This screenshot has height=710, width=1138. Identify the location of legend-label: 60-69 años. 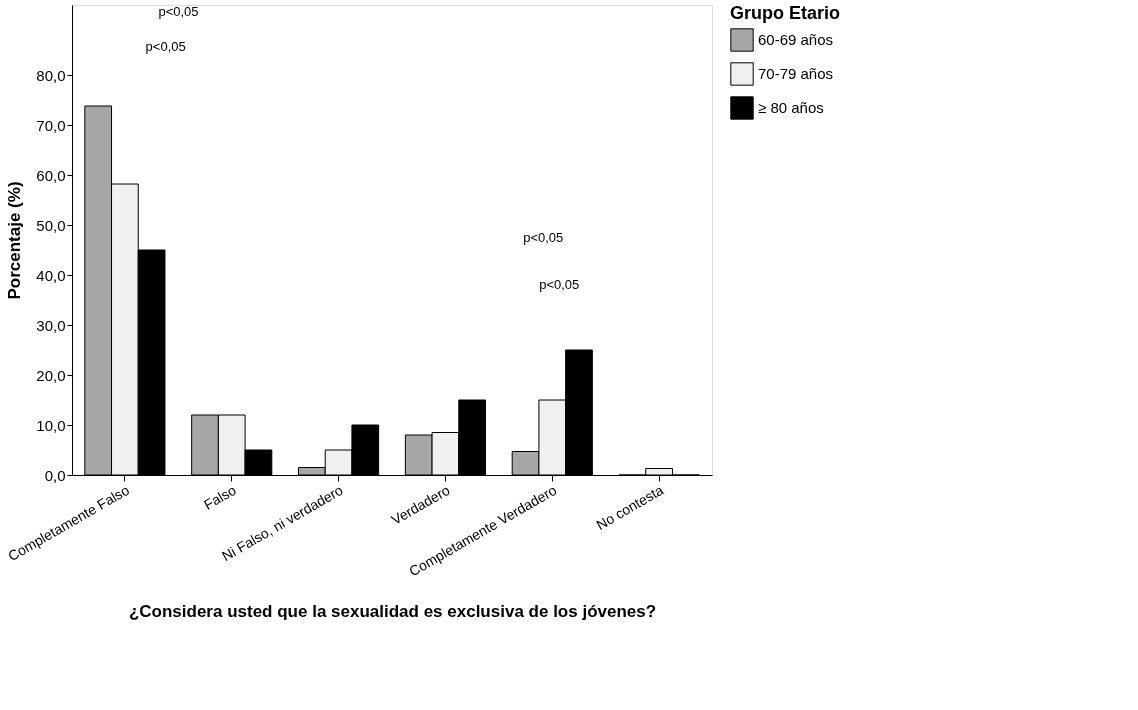
(796, 39).